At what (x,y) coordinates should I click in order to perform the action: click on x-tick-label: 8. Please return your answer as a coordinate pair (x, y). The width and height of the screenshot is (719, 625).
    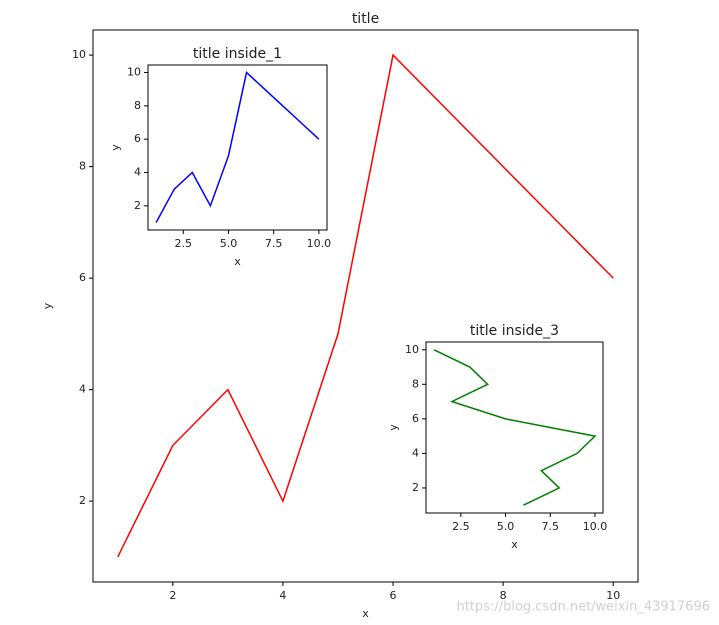
    Looking at the image, I should click on (503, 595).